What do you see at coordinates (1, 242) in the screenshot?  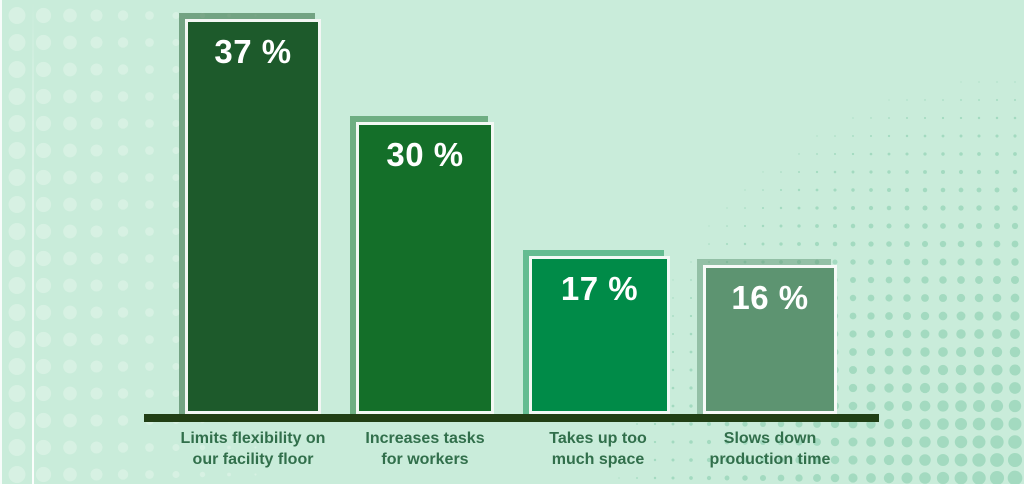 I see `left-edge-highlight` at bounding box center [1, 242].